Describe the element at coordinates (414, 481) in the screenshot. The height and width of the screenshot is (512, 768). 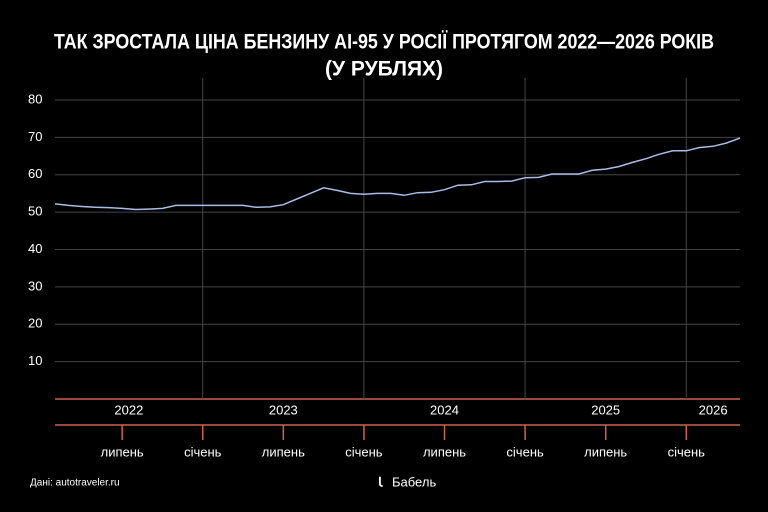
I see `logo: Бабель` at that location.